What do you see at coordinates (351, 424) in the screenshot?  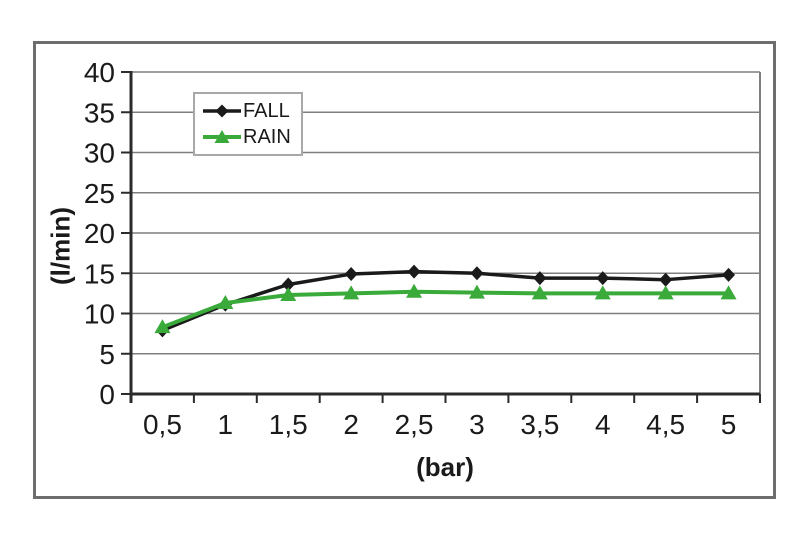 I see `x-tick-label: 2` at bounding box center [351, 424].